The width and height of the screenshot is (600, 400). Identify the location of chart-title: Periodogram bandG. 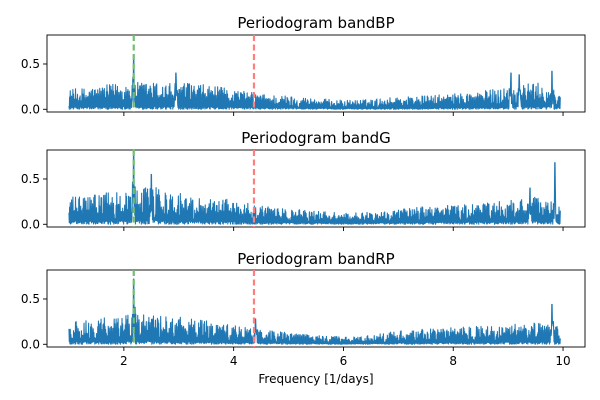
(316, 138).